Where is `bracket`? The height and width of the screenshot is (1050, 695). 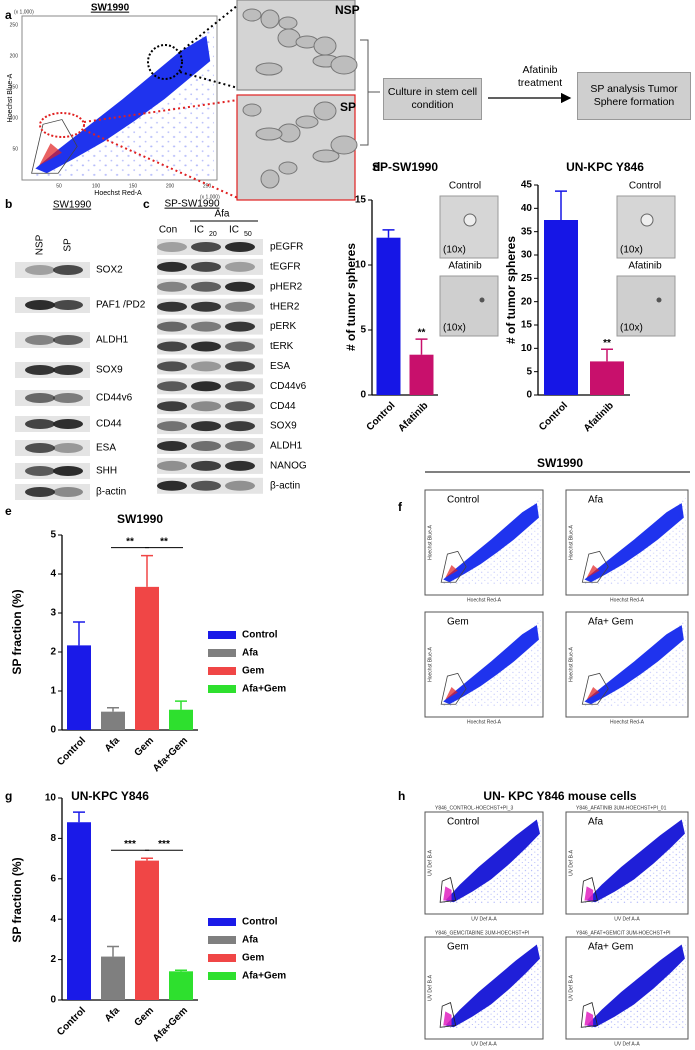
bracket is located at coordinates (370, 92).